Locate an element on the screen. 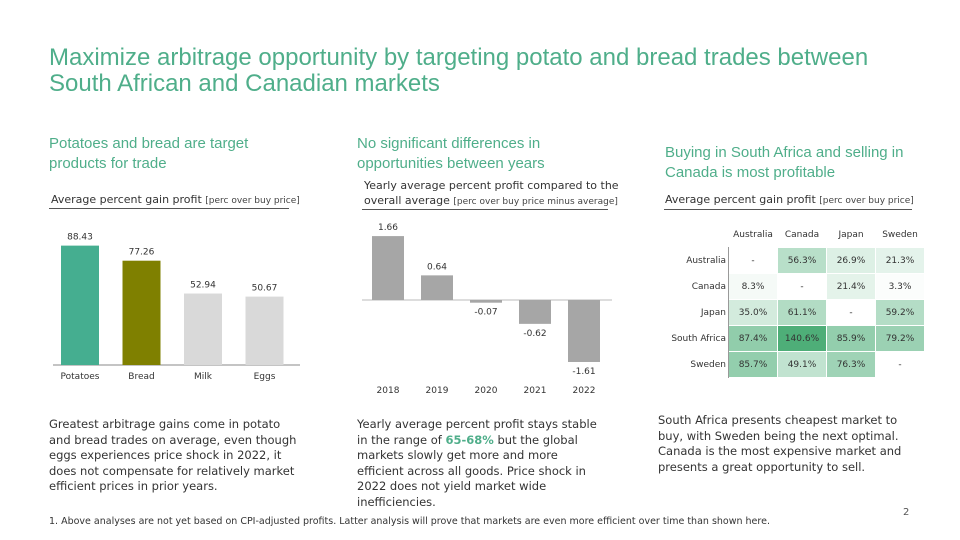  heatmap-cell: 85.9% is located at coordinates (851, 338).